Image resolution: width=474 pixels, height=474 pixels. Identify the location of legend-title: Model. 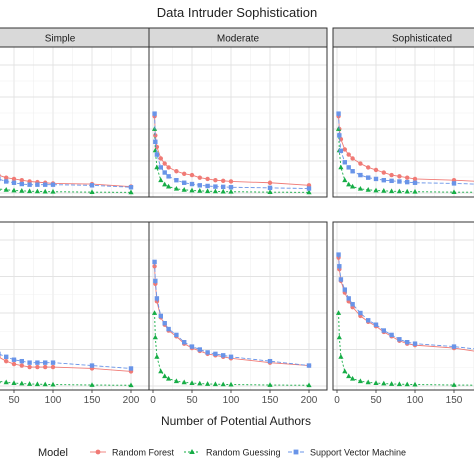
(53, 453).